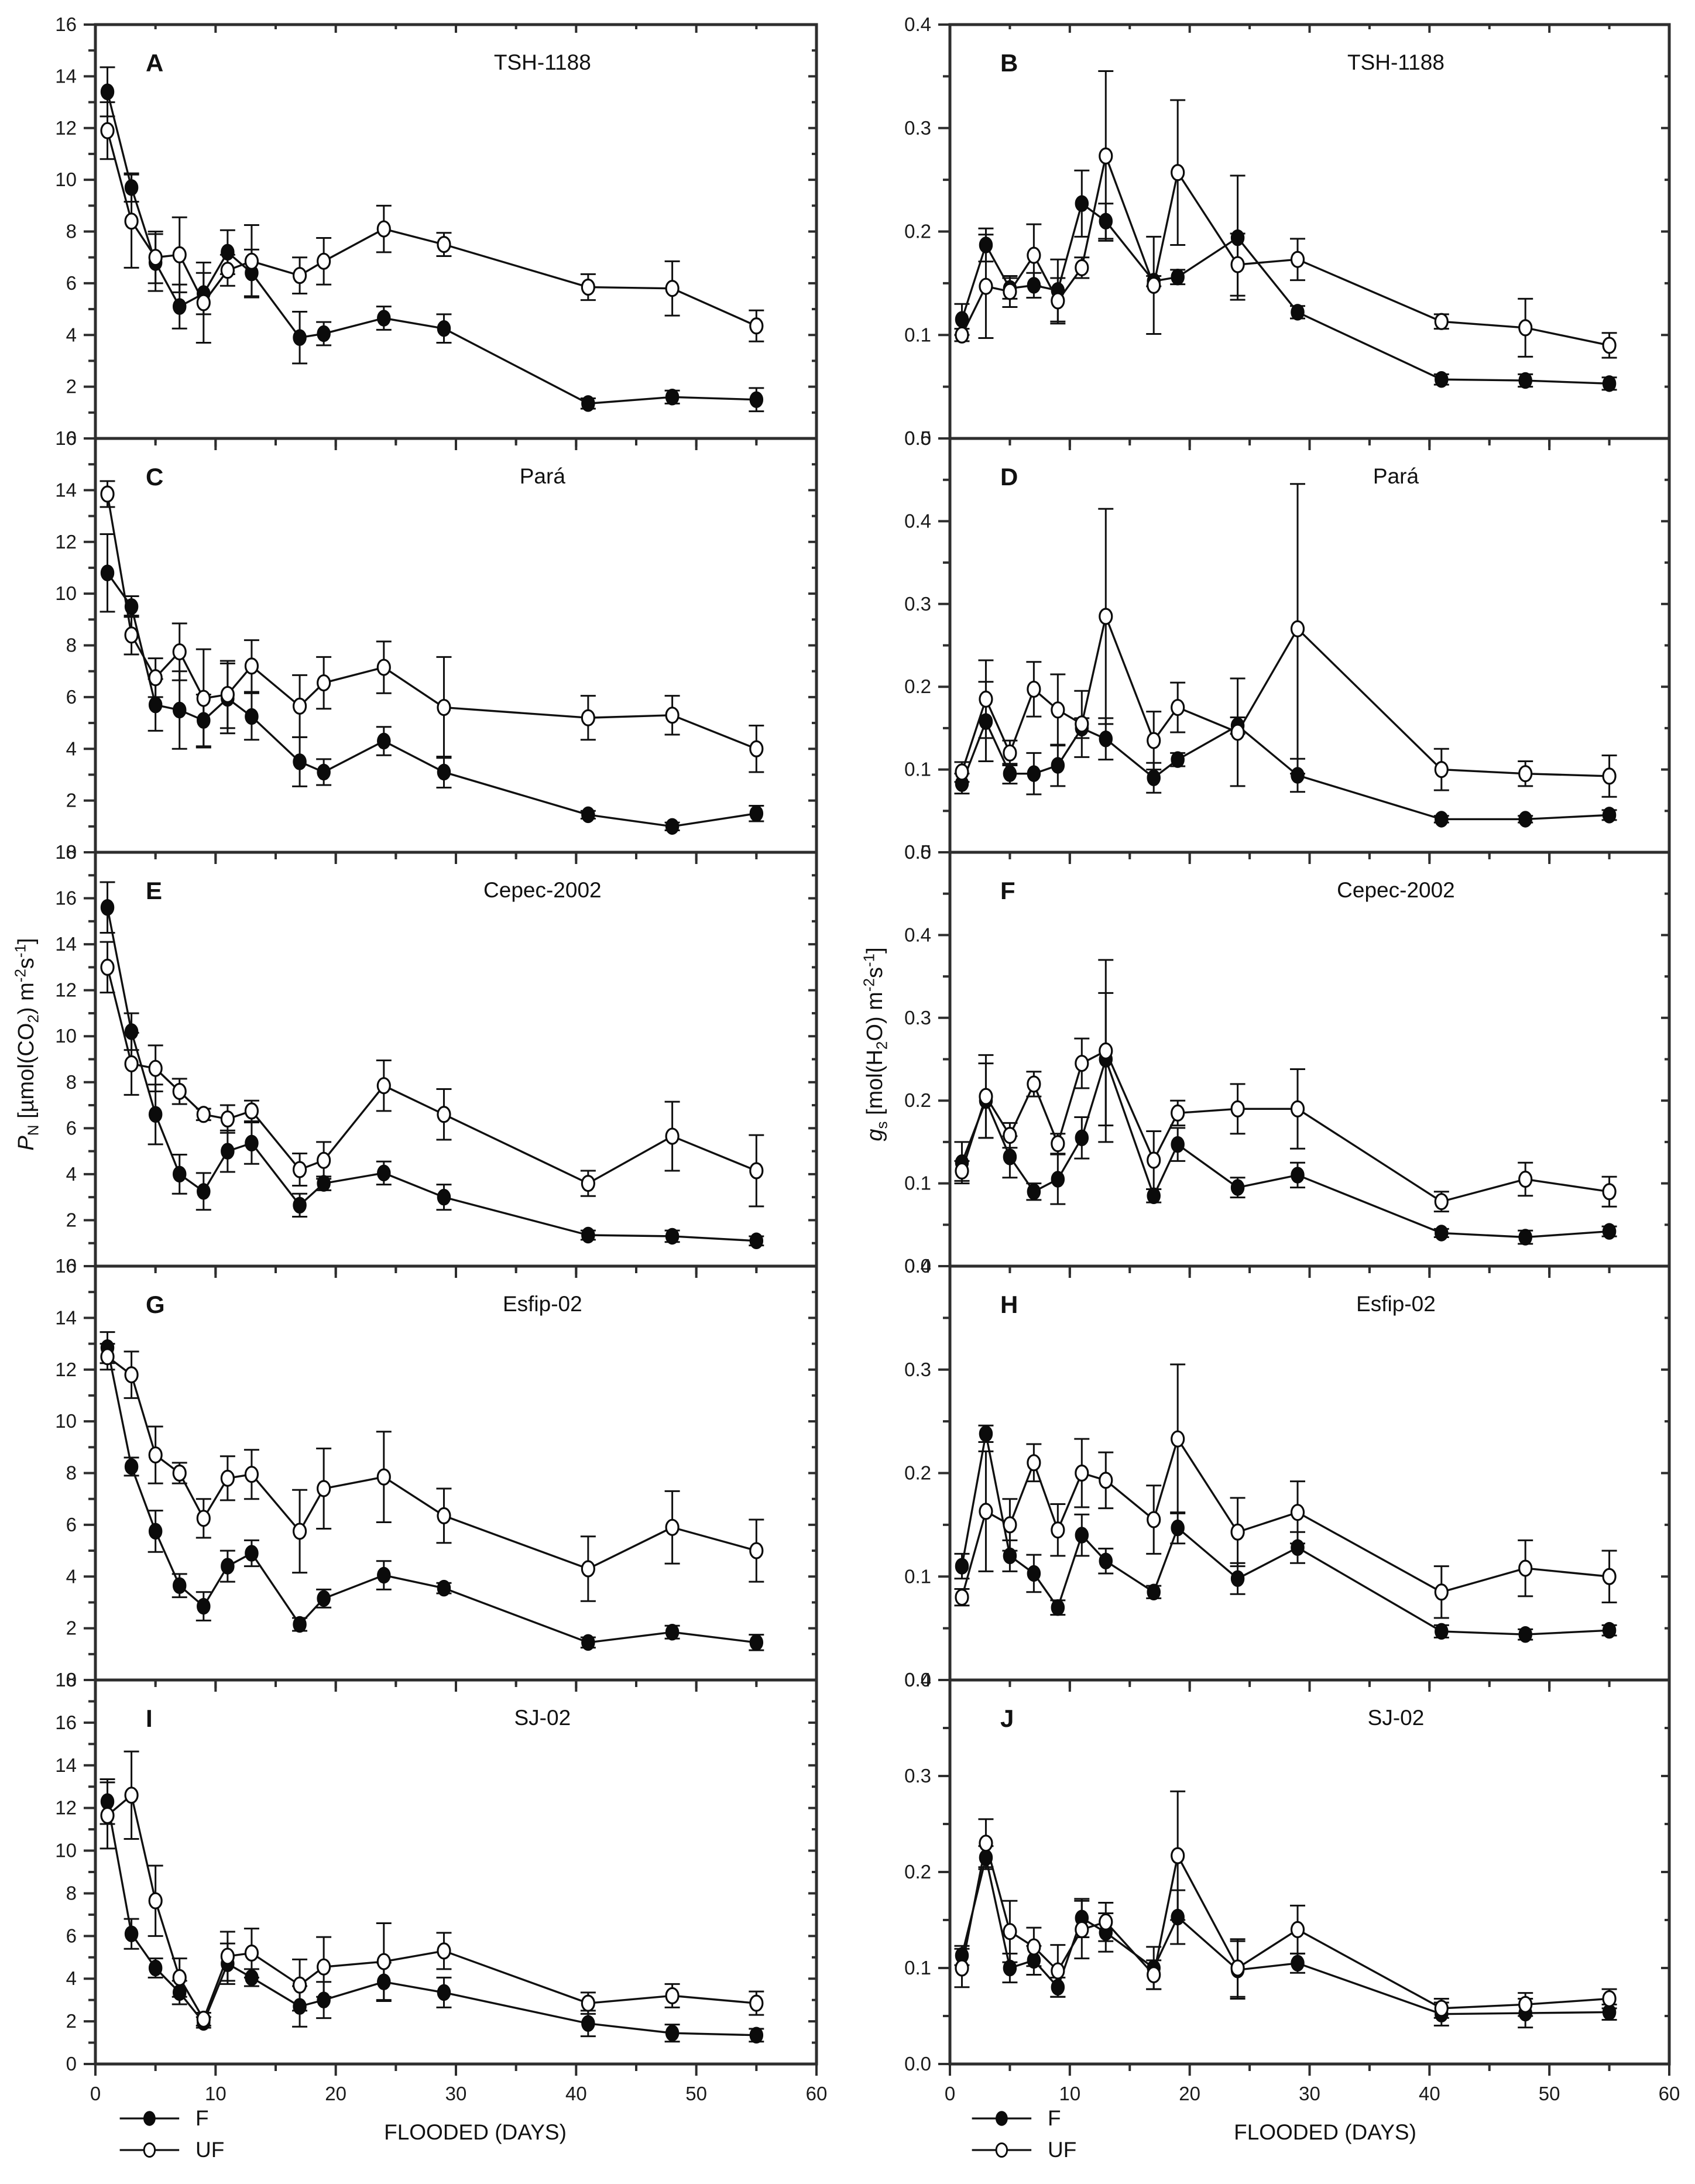 Image resolution: width=1695 pixels, height=2184 pixels. What do you see at coordinates (26, 1143) in the screenshot?
I see `pn-symbol: P` at bounding box center [26, 1143].